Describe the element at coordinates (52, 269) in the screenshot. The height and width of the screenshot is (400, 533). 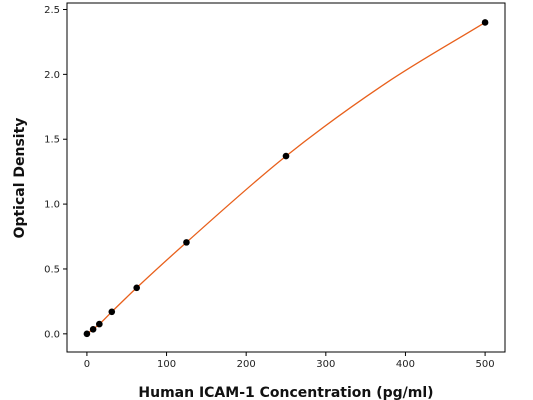
I see `y-tick-label: 0.5` at that location.